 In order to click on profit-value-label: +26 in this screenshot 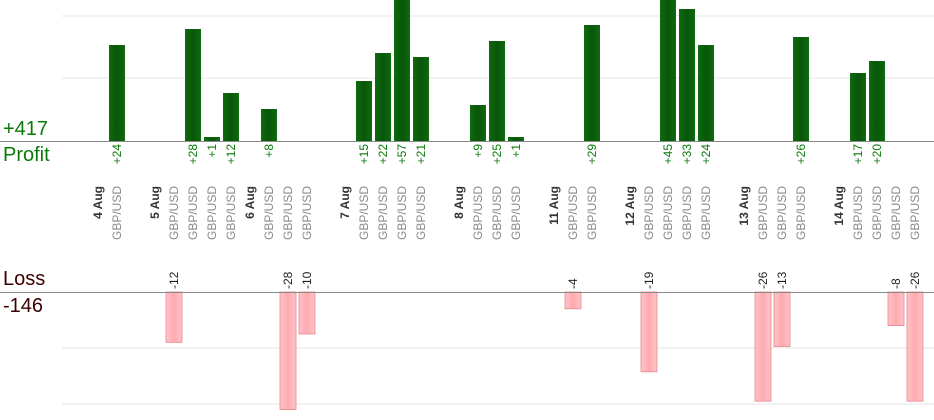, I will do `click(801, 154)`.